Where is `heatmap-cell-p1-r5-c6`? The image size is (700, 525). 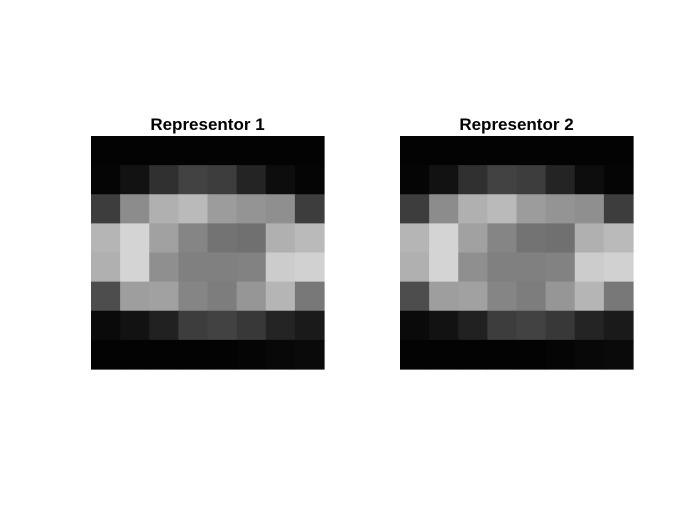
heatmap-cell-p1-r5-c6 is located at coordinates (251, 267).